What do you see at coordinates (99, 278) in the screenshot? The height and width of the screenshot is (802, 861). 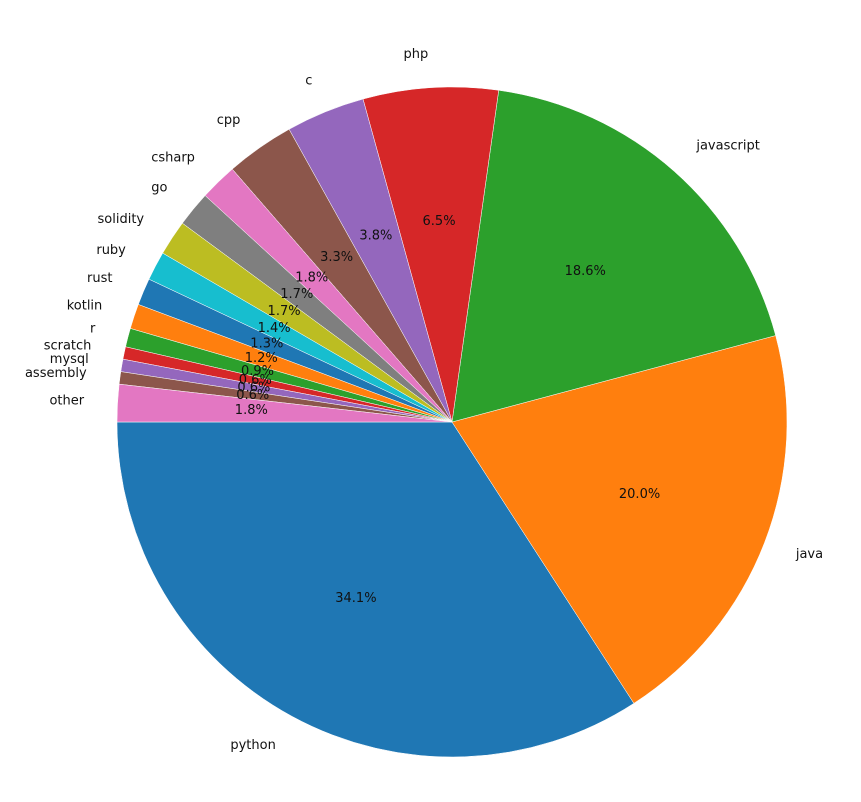 I see `category-label-rust: rust` at bounding box center [99, 278].